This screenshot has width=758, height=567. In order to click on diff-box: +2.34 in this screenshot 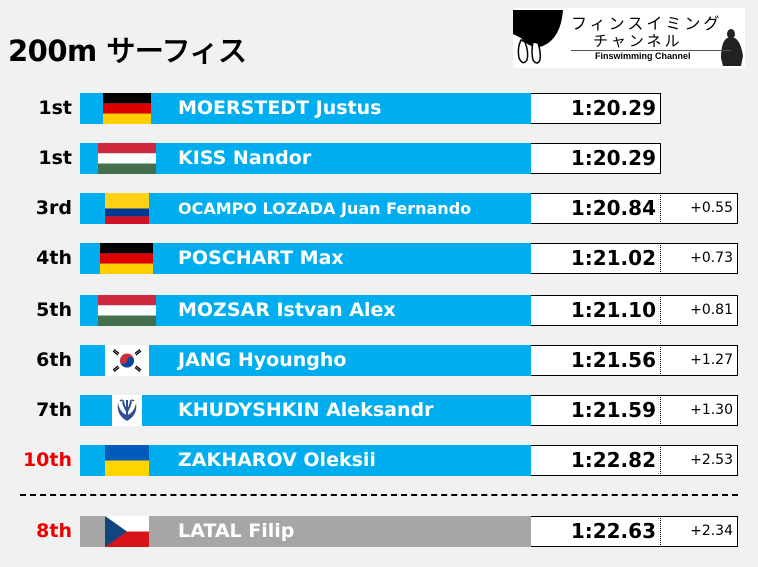, I will do `click(699, 531)`.